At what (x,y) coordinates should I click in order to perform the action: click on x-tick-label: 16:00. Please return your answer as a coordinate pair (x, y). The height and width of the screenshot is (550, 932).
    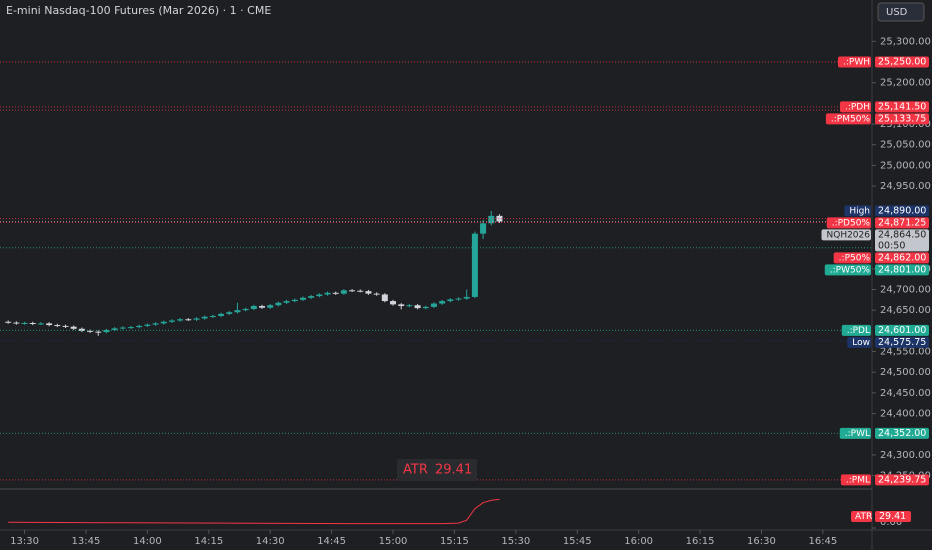
    Looking at the image, I should click on (638, 541).